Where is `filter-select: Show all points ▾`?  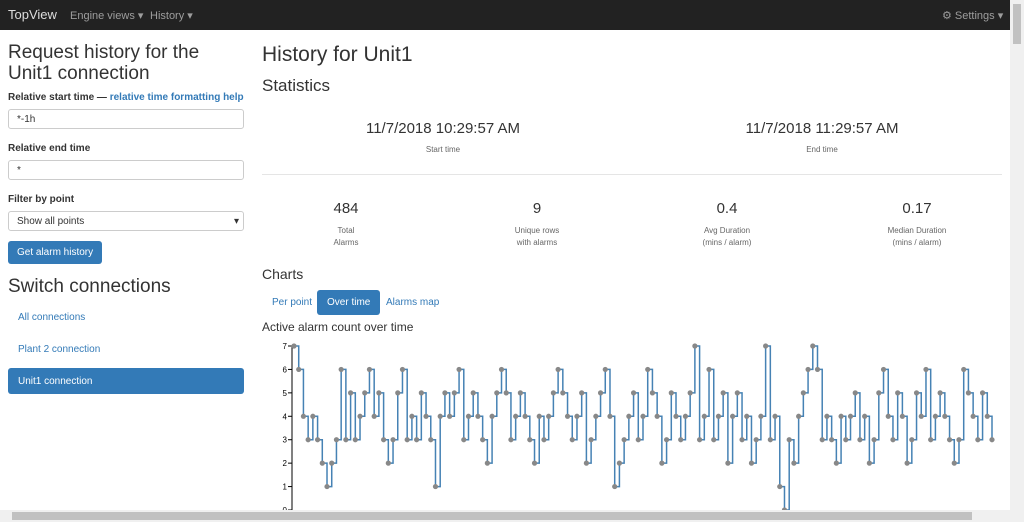 filter-select: Show all points ▾ is located at coordinates (126, 221).